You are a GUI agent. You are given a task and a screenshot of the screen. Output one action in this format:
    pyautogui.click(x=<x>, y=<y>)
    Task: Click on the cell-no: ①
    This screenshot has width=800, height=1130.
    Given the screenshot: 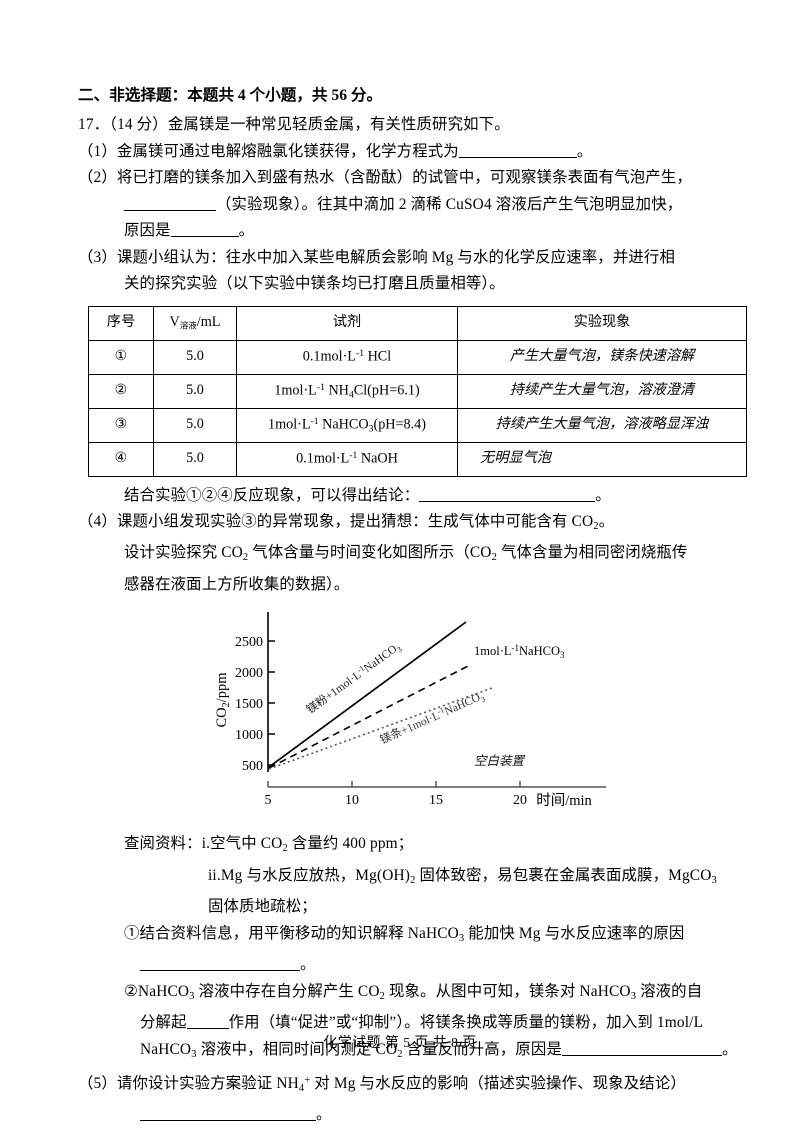 What is the action you would take?
    pyautogui.click(x=121, y=357)
    